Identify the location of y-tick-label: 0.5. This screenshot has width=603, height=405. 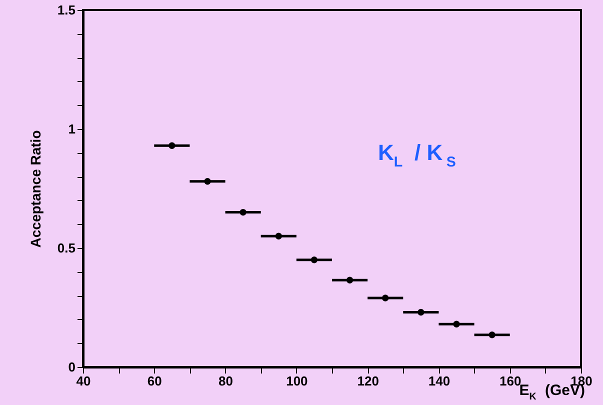
(66, 248).